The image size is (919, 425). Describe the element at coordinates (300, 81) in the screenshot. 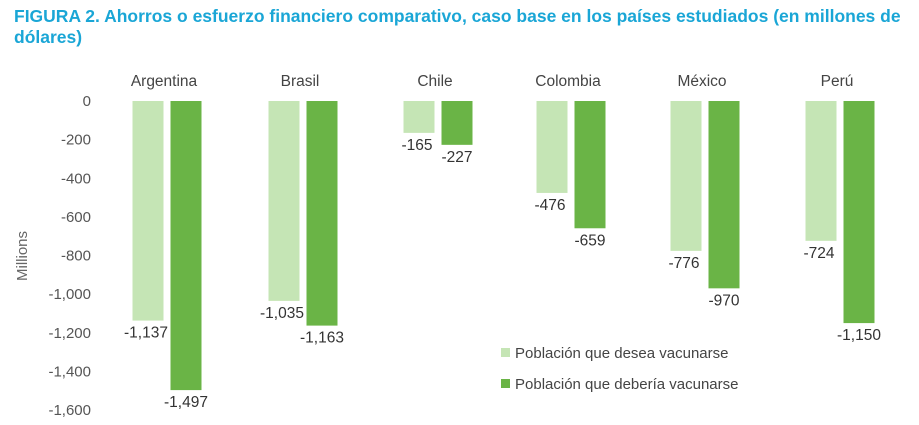

I see `category-label: Brasil` at that location.